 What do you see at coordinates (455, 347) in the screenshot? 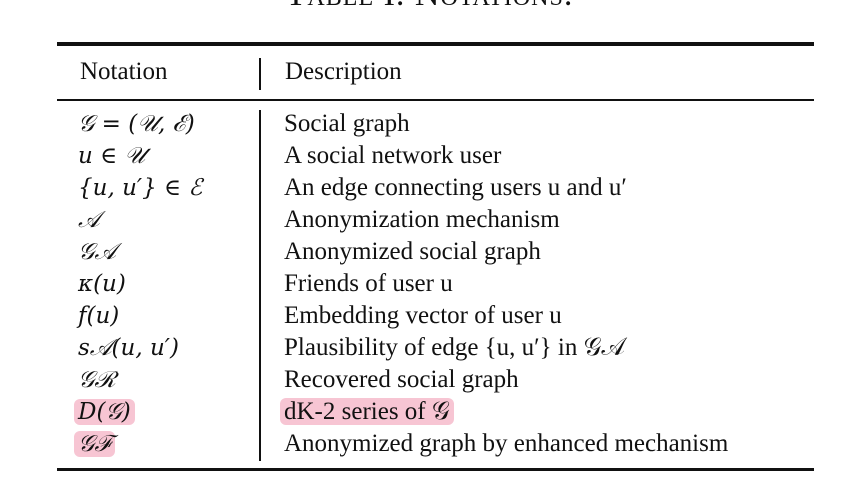
I see `description-cell: Plausibility of edge {u, u′} in 𝒢𝒜` at bounding box center [455, 347].